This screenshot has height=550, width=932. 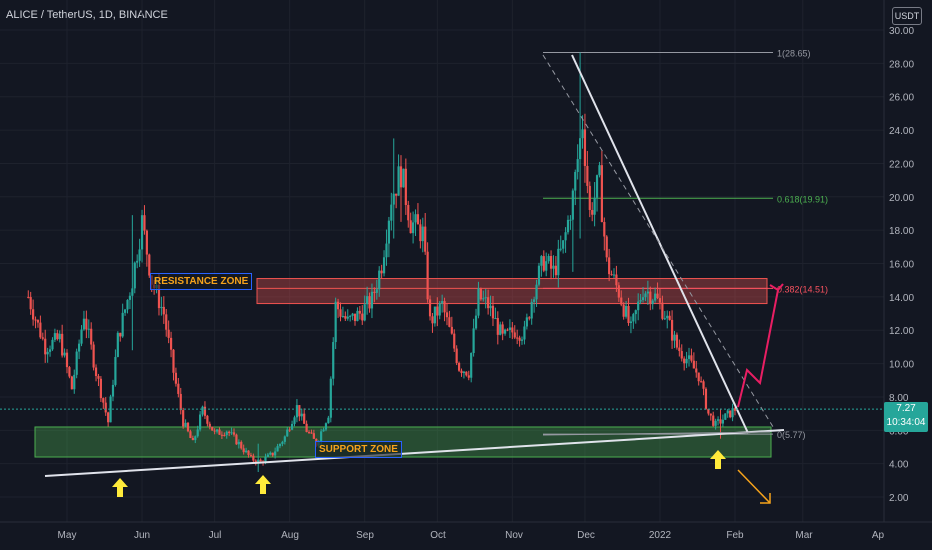 I want to click on price-axis-tick: 14.00, so click(x=901, y=298).